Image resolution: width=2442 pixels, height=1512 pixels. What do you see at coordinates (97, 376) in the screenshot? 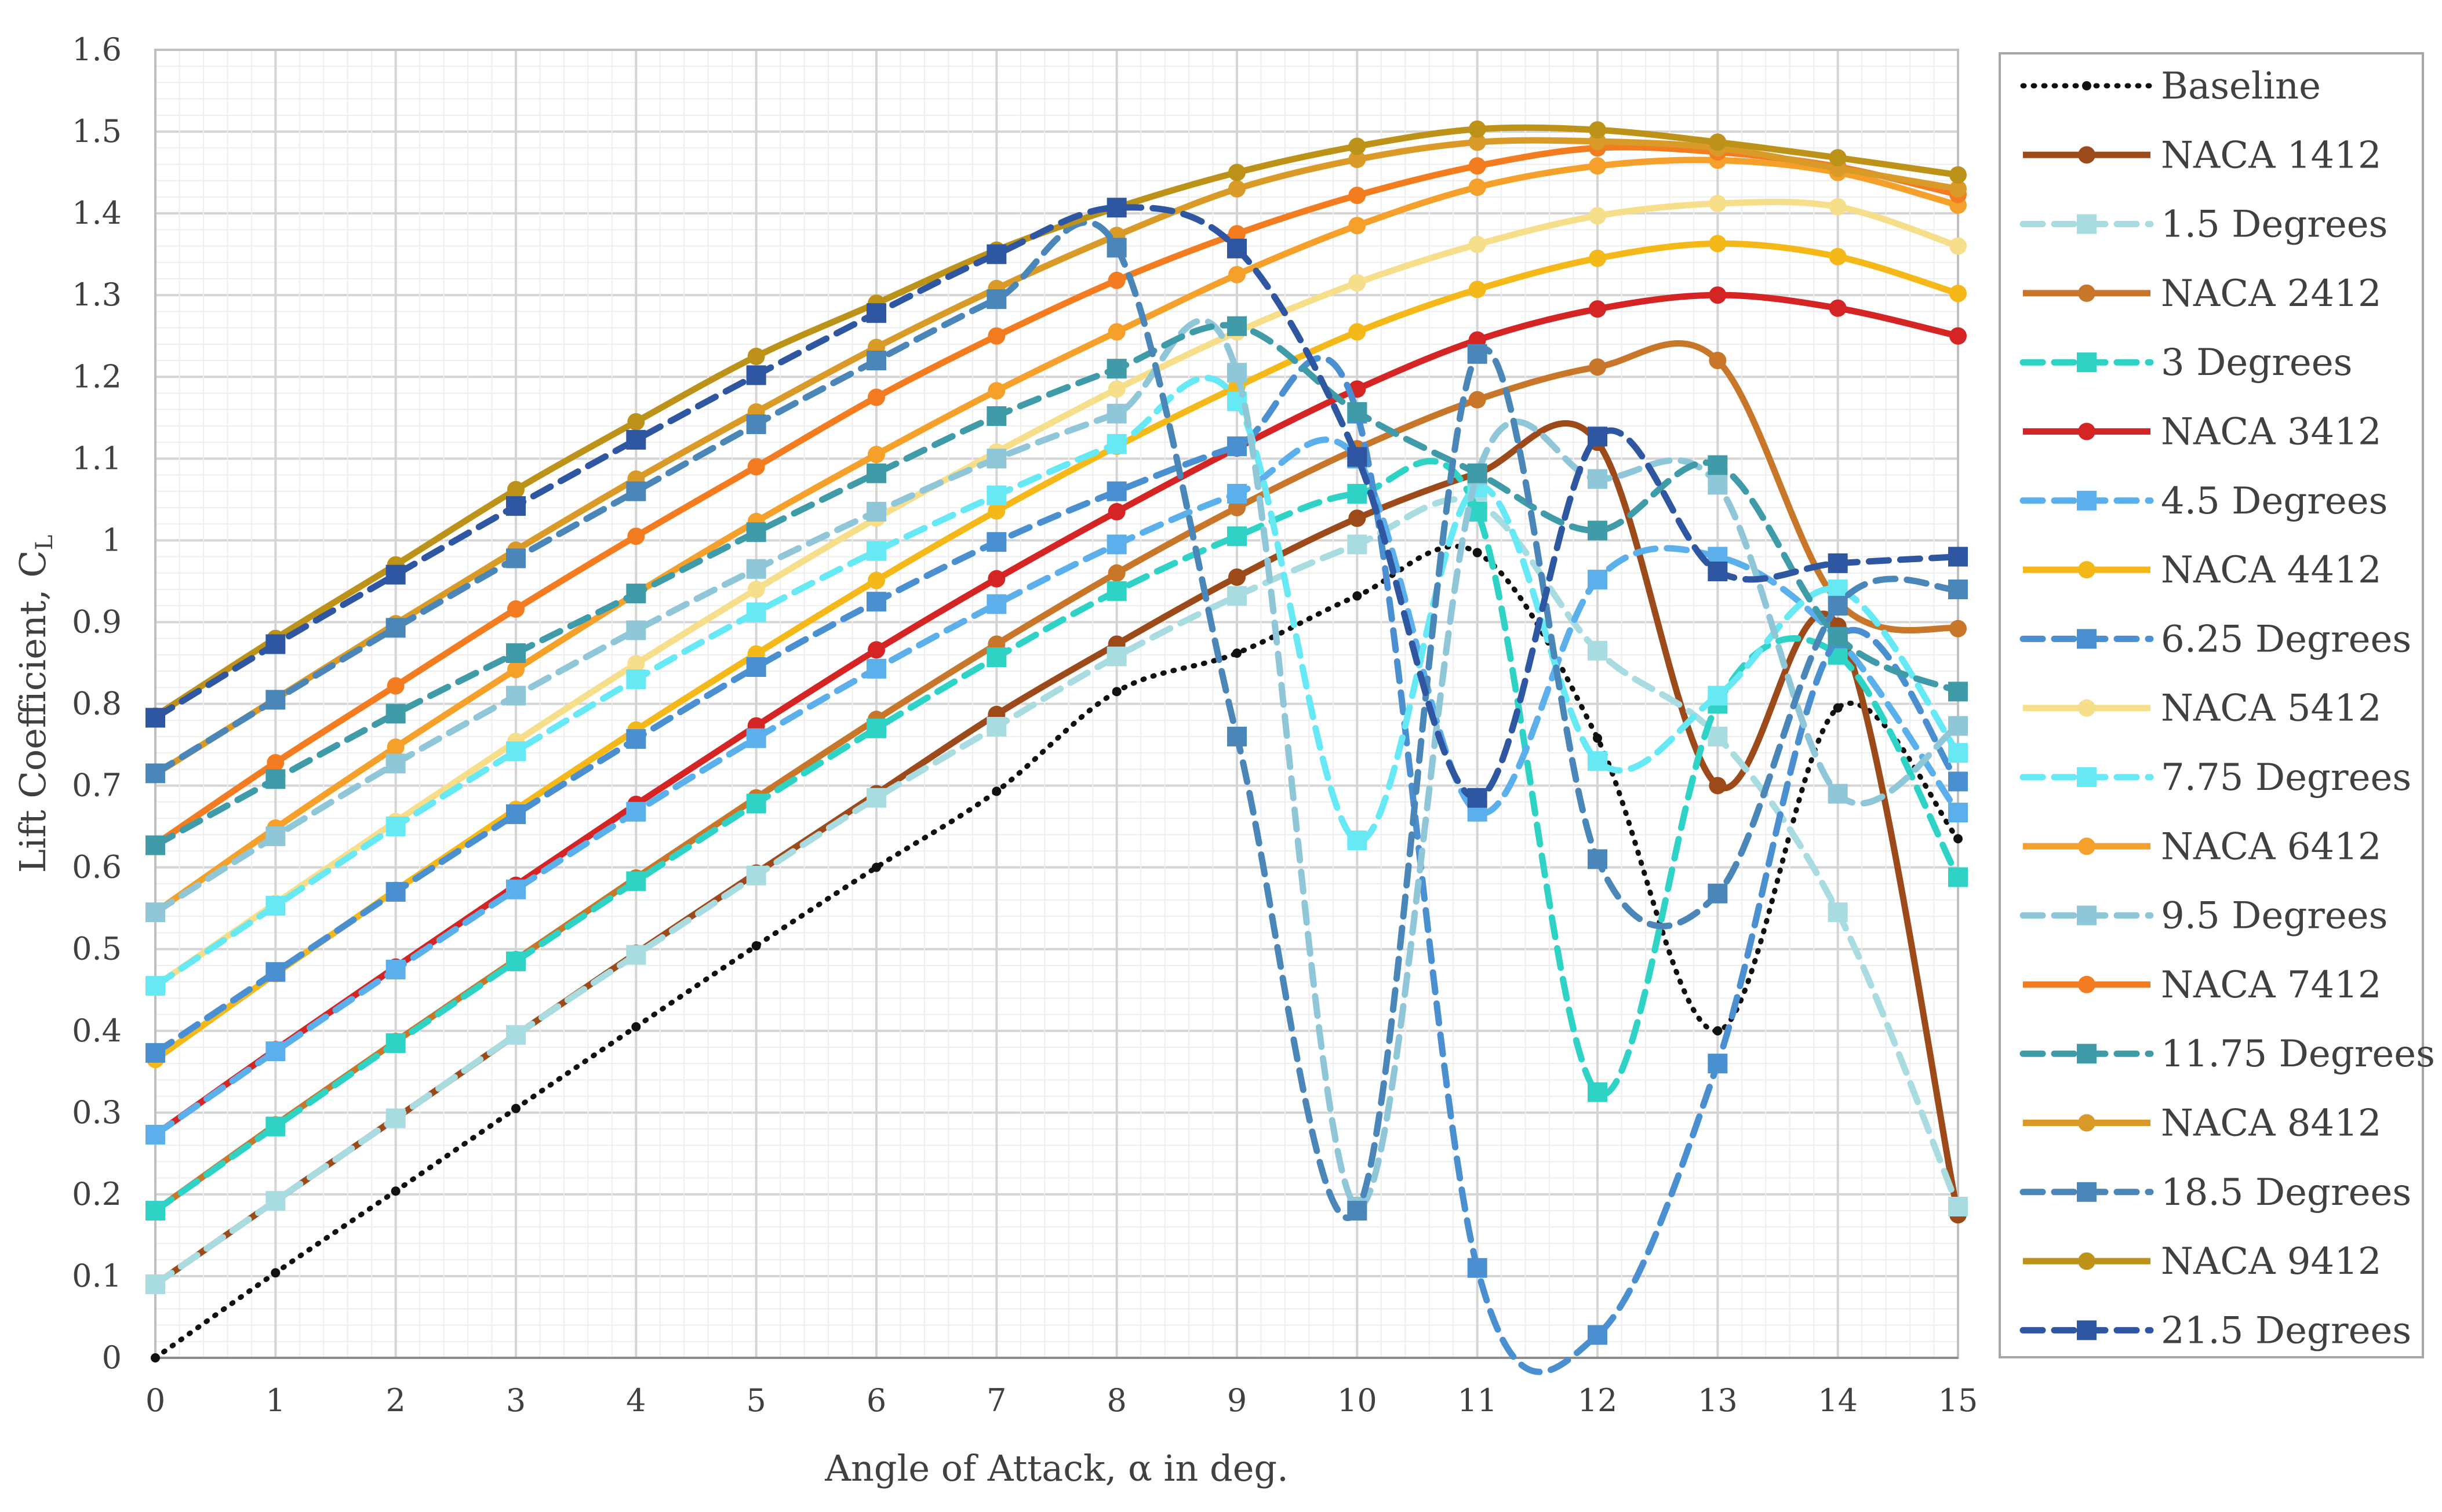
I see `y-tick-label: 1.2` at bounding box center [97, 376].